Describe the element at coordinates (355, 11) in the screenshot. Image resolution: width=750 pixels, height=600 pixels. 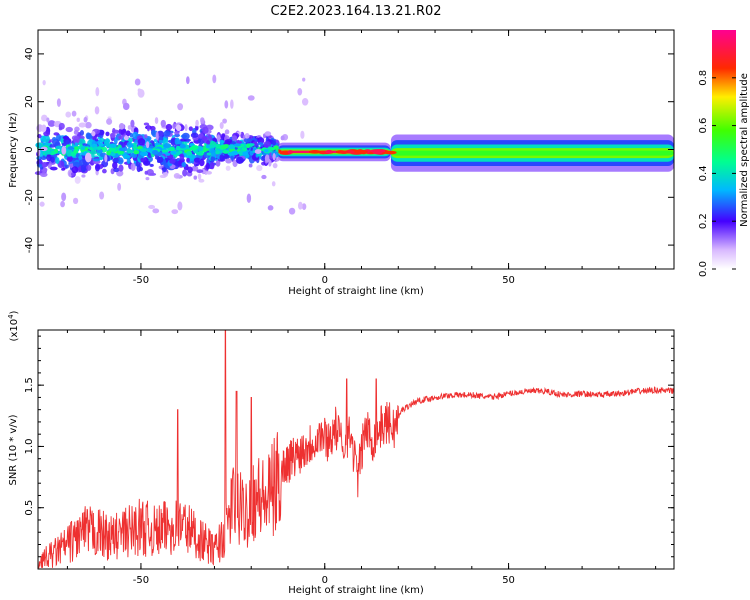
I see `figure-title: C2E2.2023.164.13.21.R02` at that location.